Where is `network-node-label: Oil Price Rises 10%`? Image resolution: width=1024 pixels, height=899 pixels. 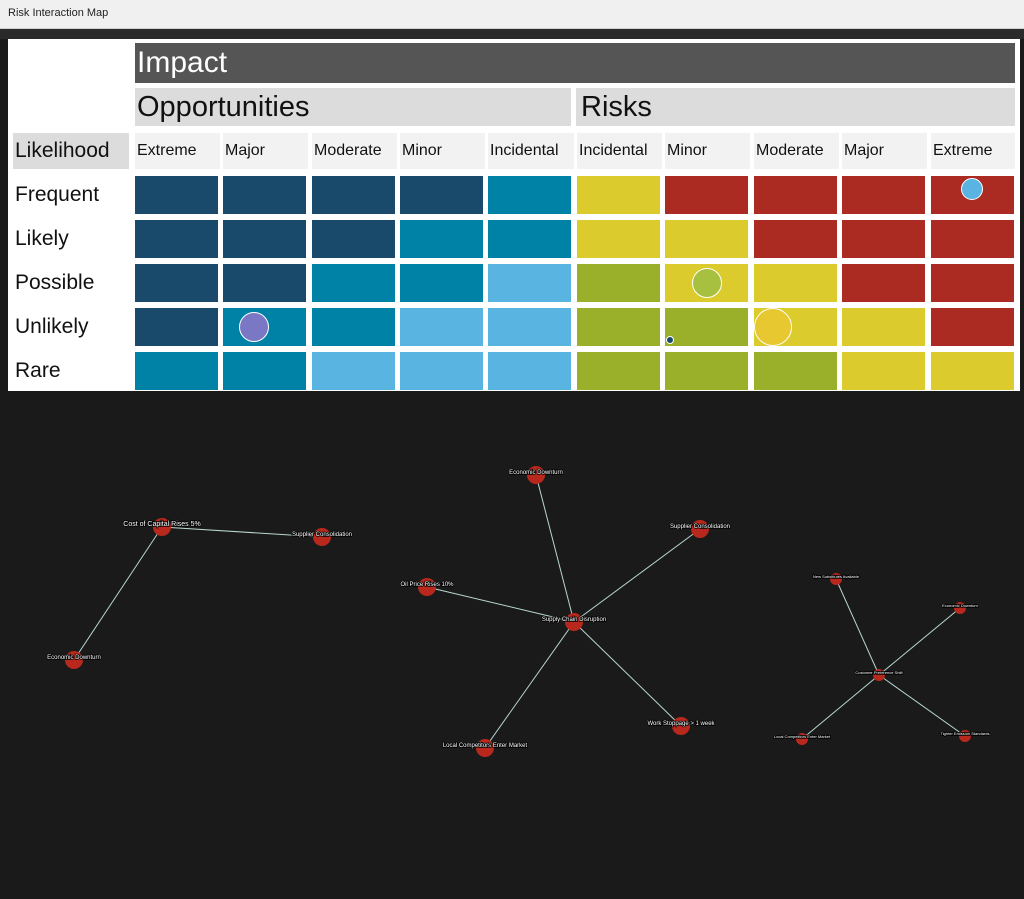 network-node-label: Oil Price Rises 10% is located at coordinates (427, 585).